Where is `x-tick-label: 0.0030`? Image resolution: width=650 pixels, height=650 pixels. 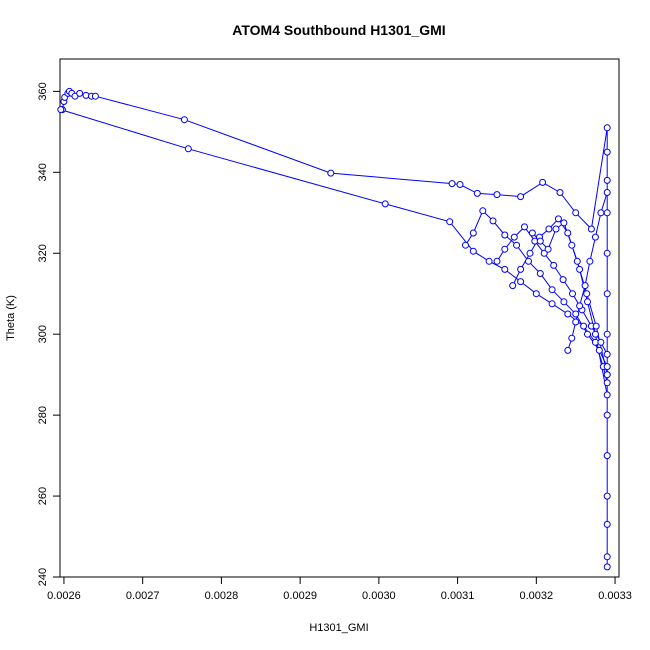 x-tick-label: 0.0030 is located at coordinates (379, 596).